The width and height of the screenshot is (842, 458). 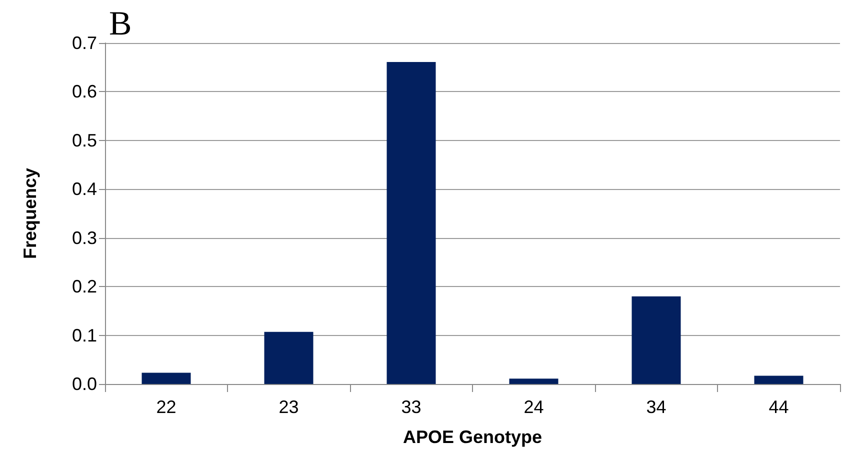 What do you see at coordinates (288, 407) in the screenshot?
I see `x-tick-label: 23` at bounding box center [288, 407].